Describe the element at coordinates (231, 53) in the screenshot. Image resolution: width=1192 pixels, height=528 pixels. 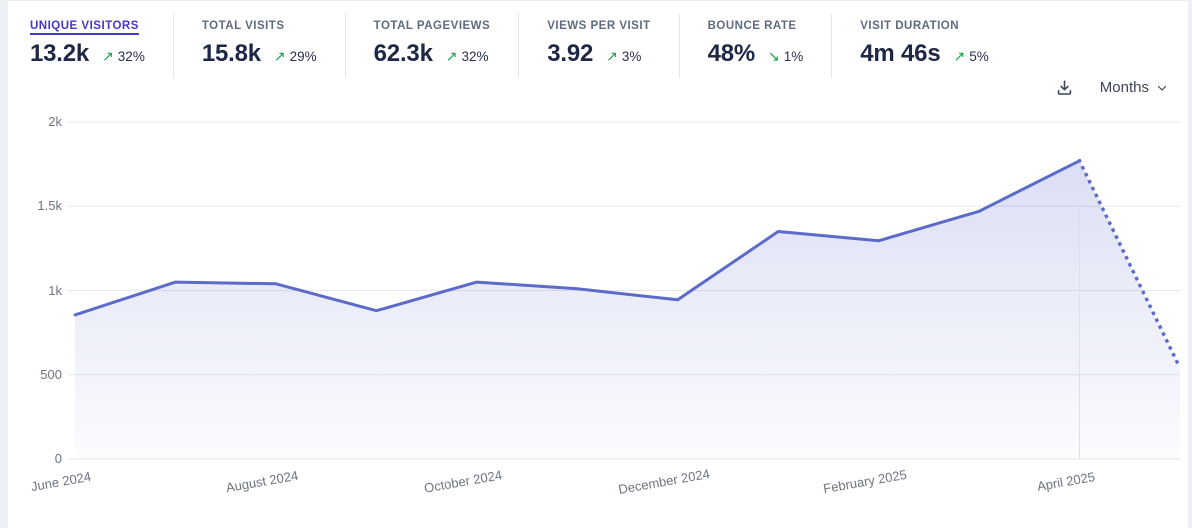
I see `stat-value: 15.8k` at that location.